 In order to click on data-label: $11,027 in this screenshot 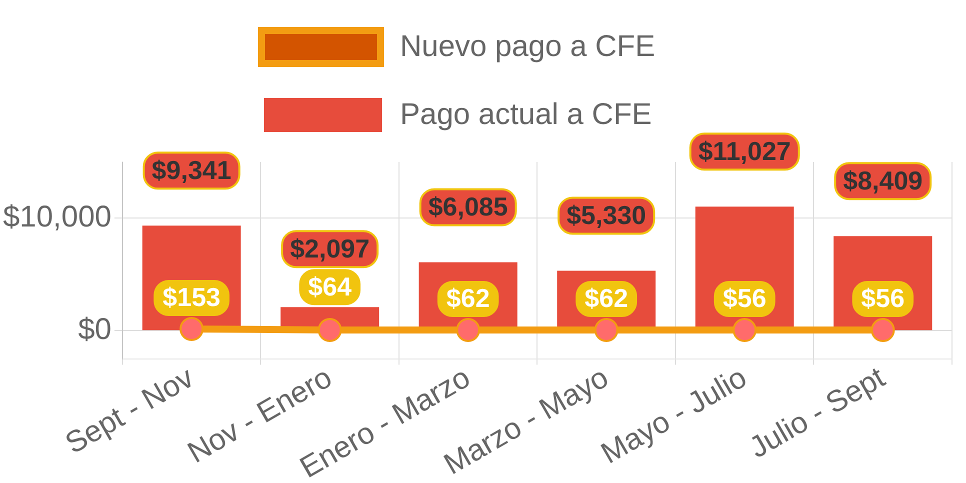, I will do `click(744, 151)`.